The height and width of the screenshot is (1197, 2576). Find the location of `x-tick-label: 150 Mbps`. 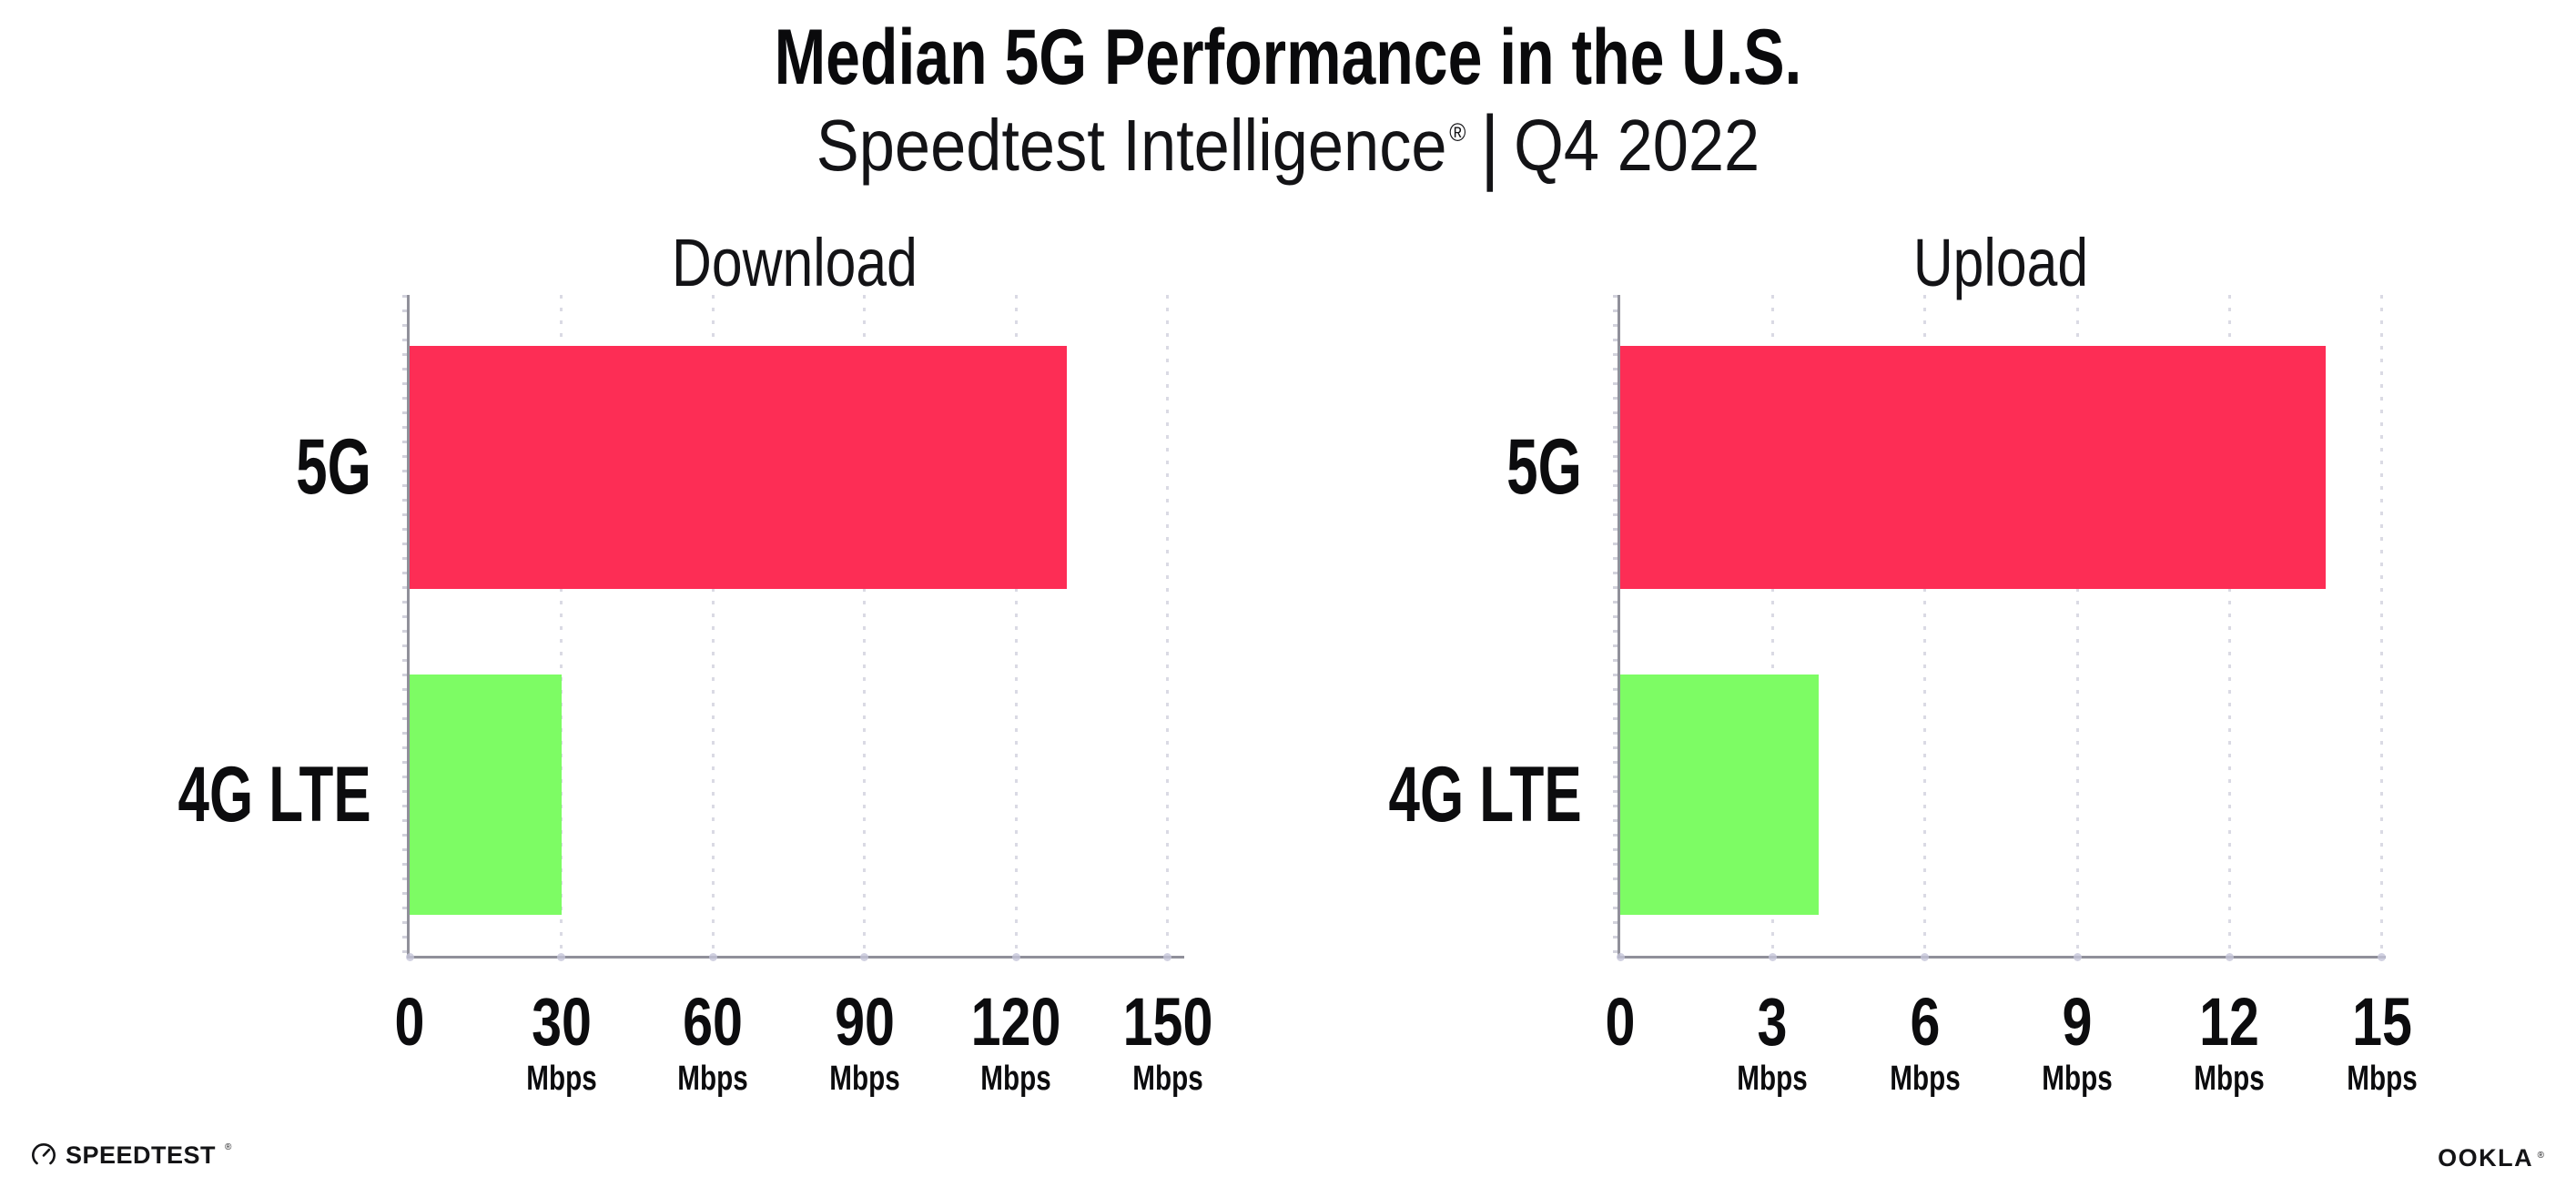

x-tick-label: 150 Mbps is located at coordinates (1168, 1041).